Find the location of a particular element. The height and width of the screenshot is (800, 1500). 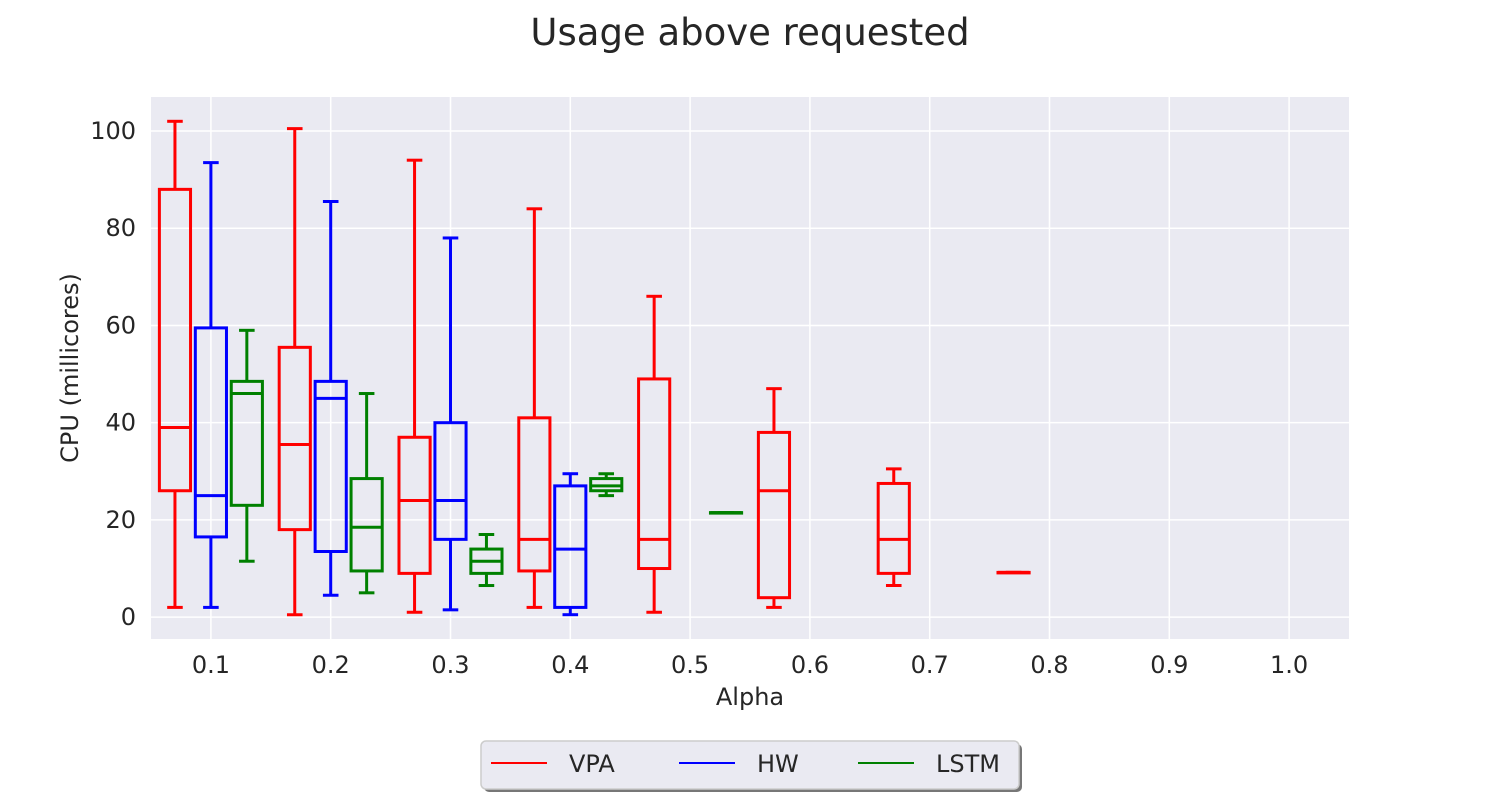

x-tick-label: 1.0 is located at coordinates (1289, 665).